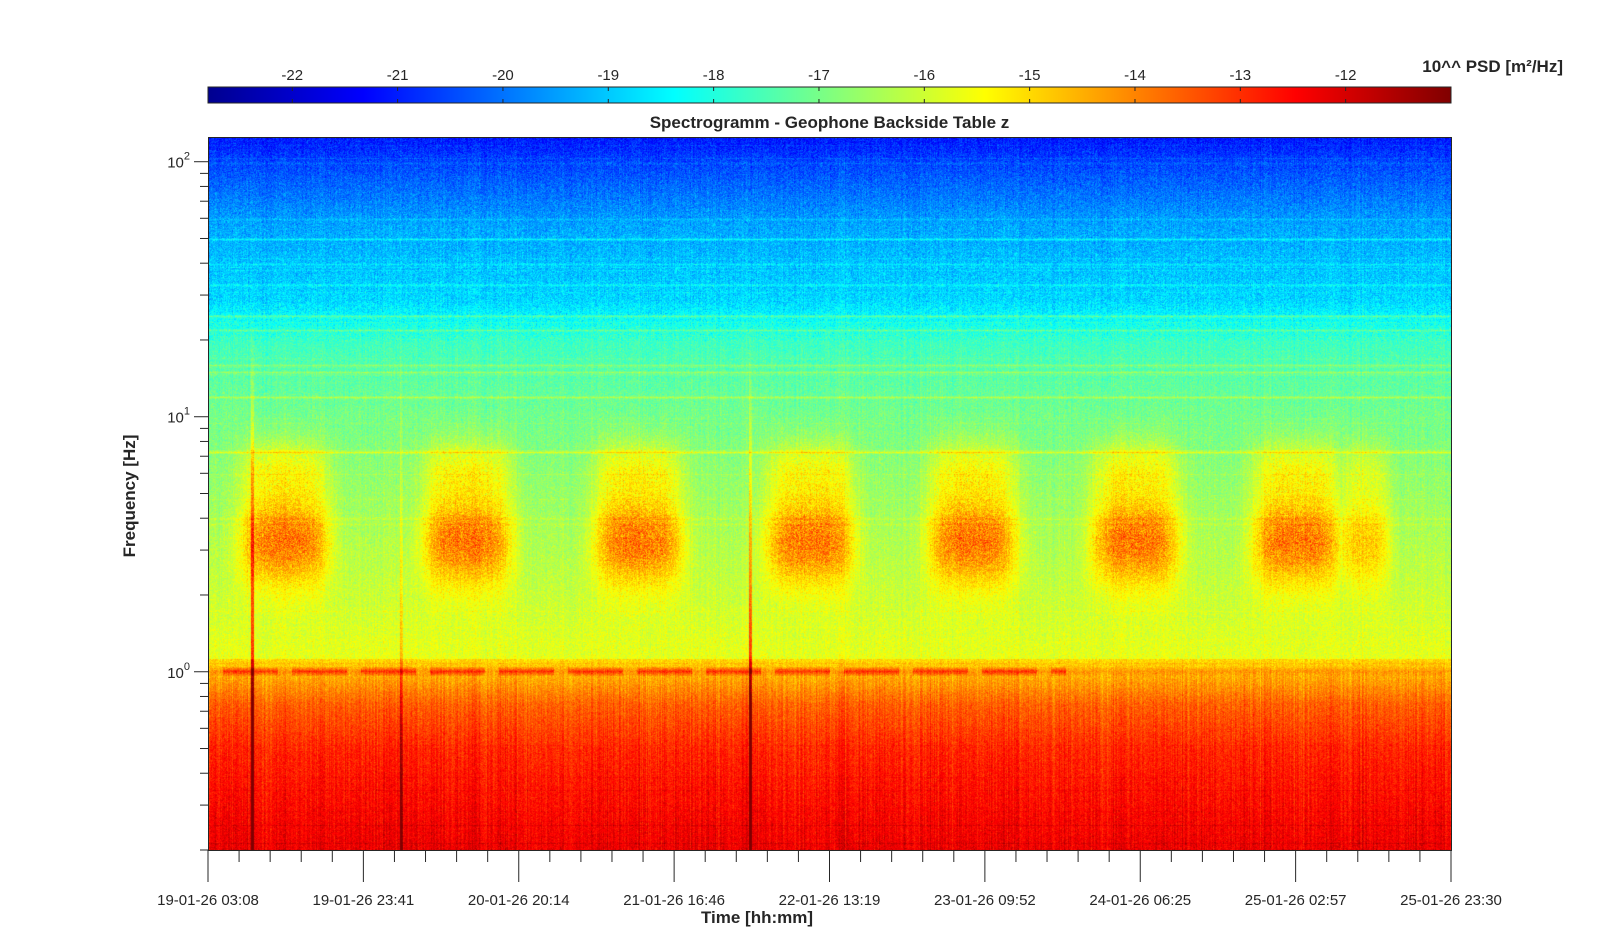 The image size is (1600, 944). Describe the element at coordinates (208, 900) in the screenshot. I see `x-tick-label: 19-01-26 03:08` at that location.